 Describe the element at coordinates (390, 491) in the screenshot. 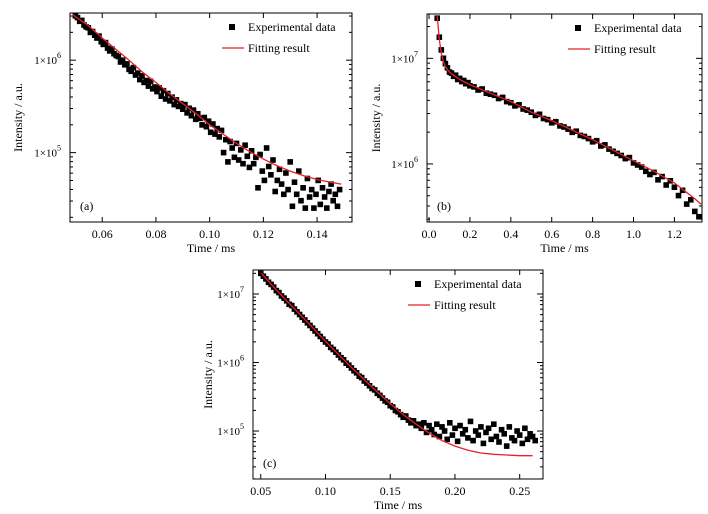

I see `x-tick-label: 0.15` at that location.